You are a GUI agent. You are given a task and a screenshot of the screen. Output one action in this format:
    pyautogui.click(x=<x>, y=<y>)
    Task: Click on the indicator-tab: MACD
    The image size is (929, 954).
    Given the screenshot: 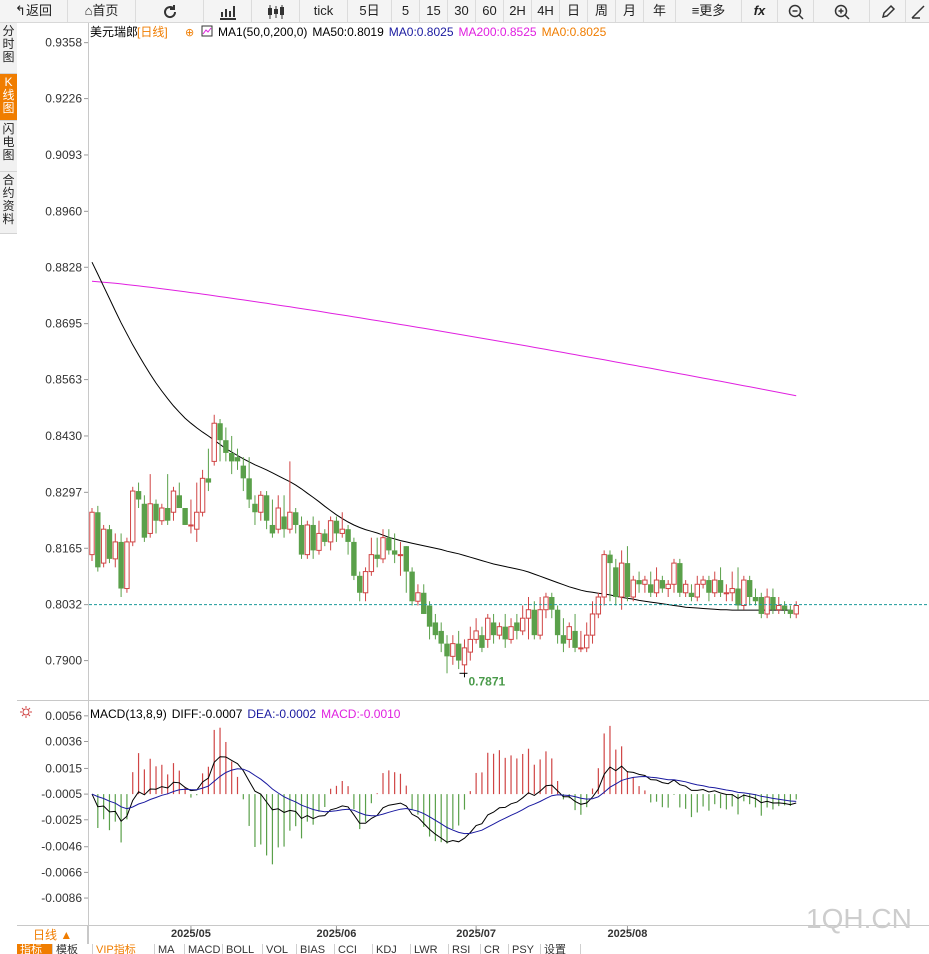 What is the action you would take?
    pyautogui.click(x=204, y=949)
    